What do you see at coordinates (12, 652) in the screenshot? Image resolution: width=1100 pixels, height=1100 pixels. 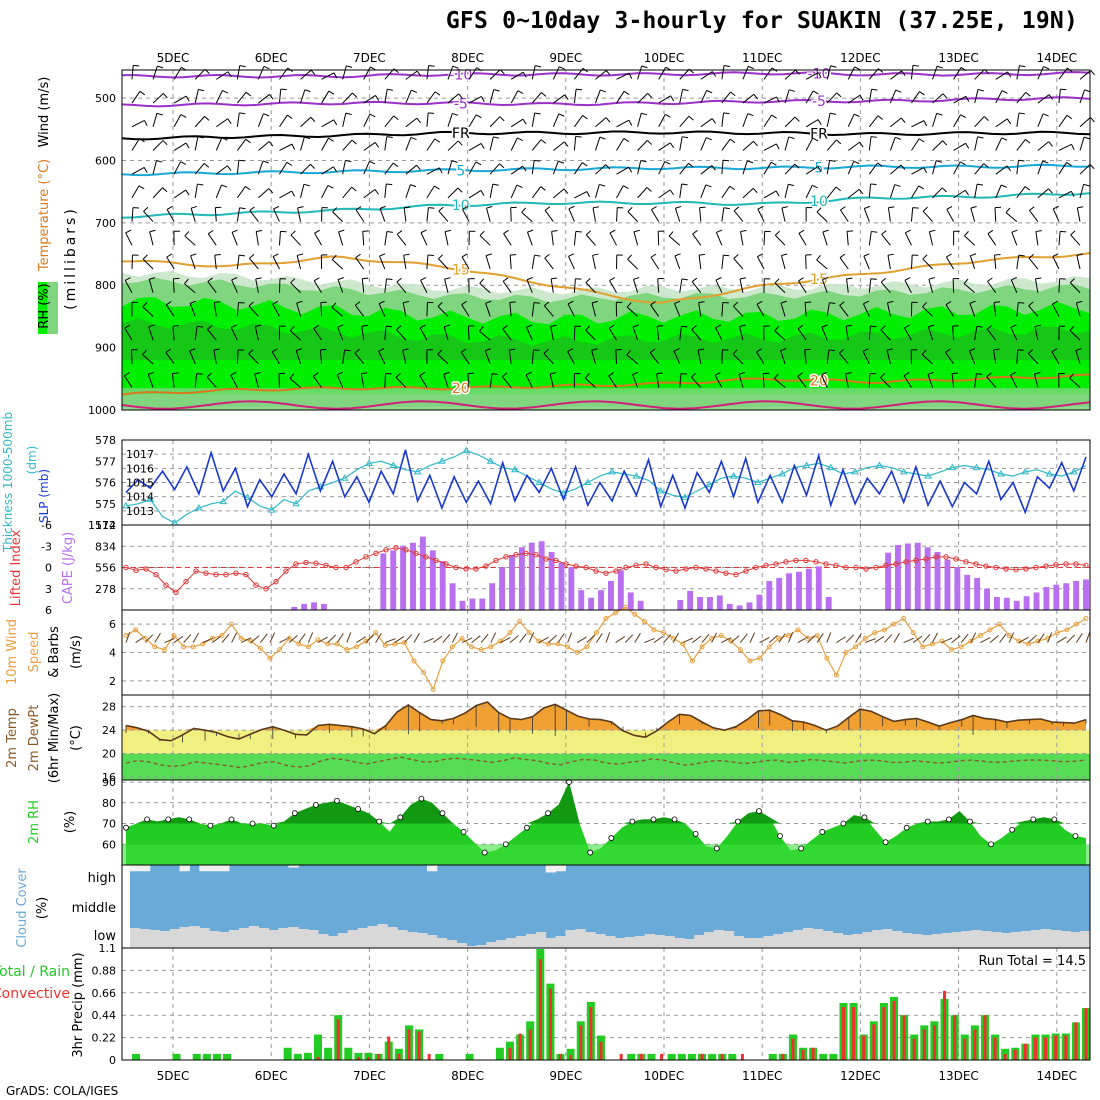 I see `axis-label-10m-wind: 10m Wind` at bounding box center [12, 652].